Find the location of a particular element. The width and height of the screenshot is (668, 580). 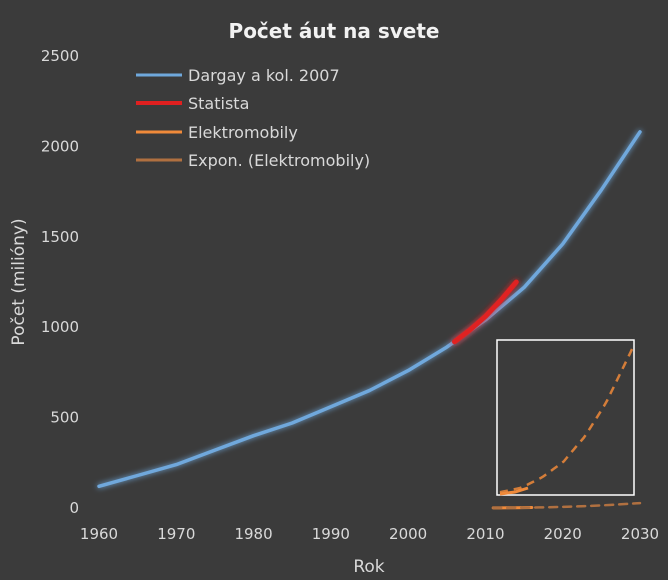

y-tick-label: 2500 is located at coordinates (60, 56).